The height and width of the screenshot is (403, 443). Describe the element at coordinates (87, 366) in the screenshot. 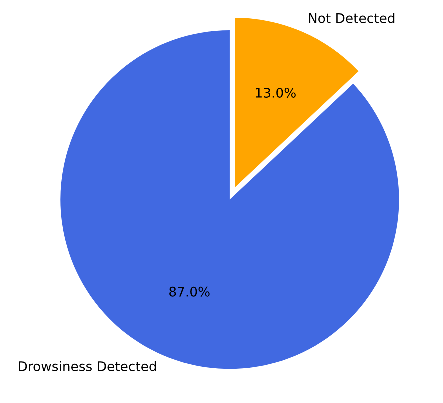

I see `slice-label: Drowsiness Detected` at that location.